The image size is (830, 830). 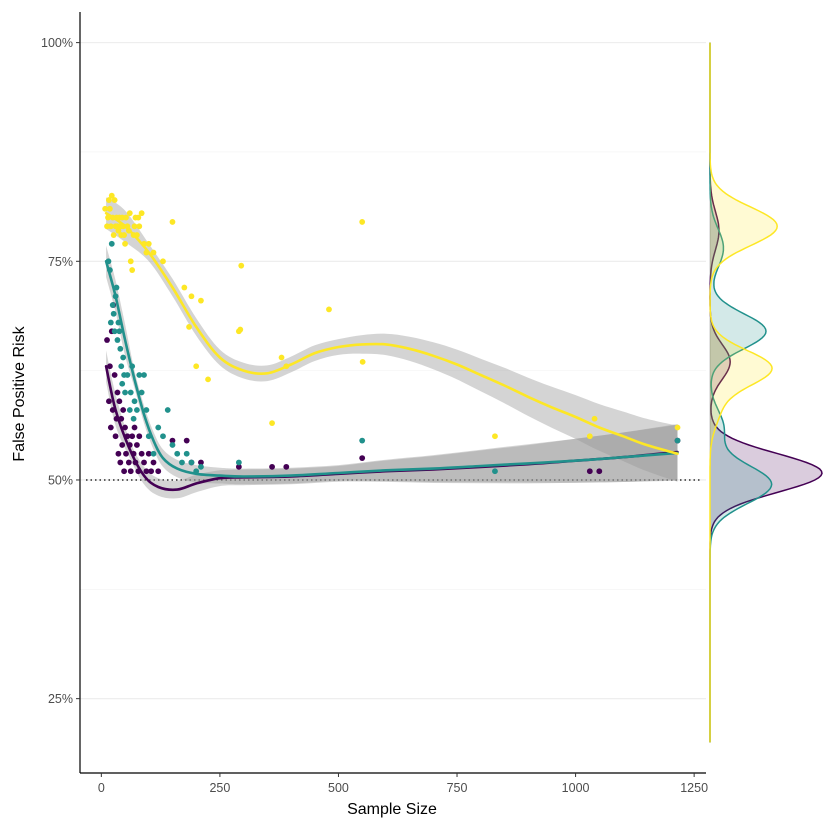 What do you see at coordinates (60, 699) in the screenshot?
I see `y-tick-label: 25%` at bounding box center [60, 699].